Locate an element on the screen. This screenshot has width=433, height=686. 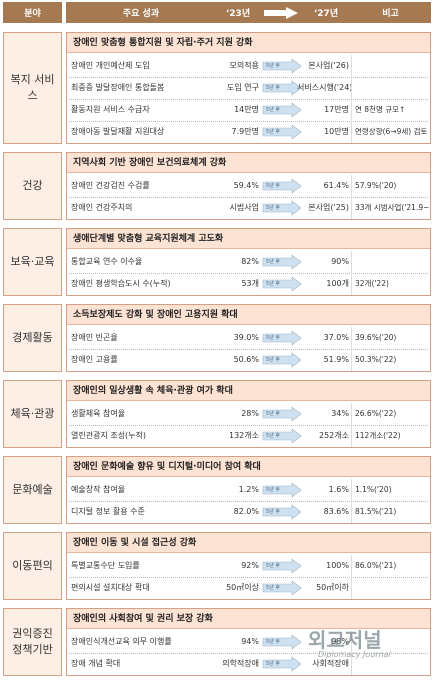
note: 26.6%('22) is located at coordinates (376, 413).